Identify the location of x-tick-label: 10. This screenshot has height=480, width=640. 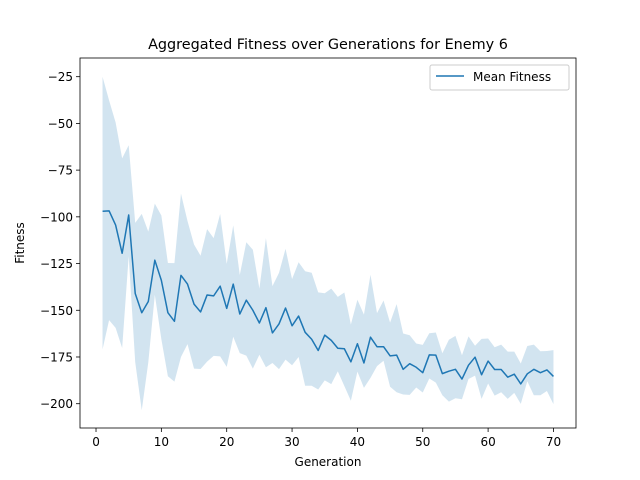
(161, 442).